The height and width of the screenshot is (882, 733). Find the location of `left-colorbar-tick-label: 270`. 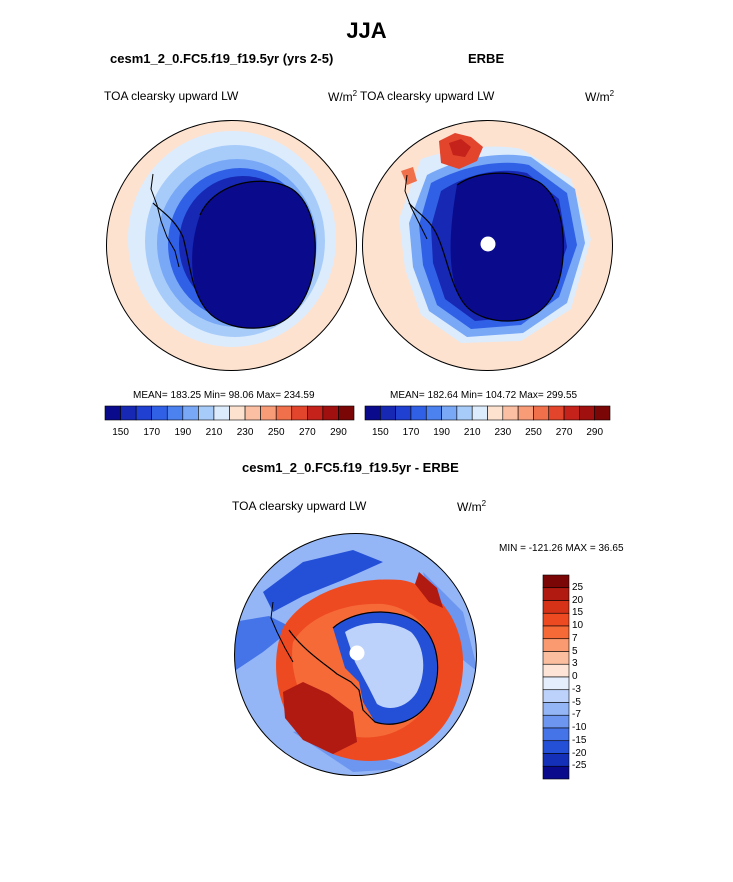

left-colorbar-tick-label: 270 is located at coordinates (307, 432).